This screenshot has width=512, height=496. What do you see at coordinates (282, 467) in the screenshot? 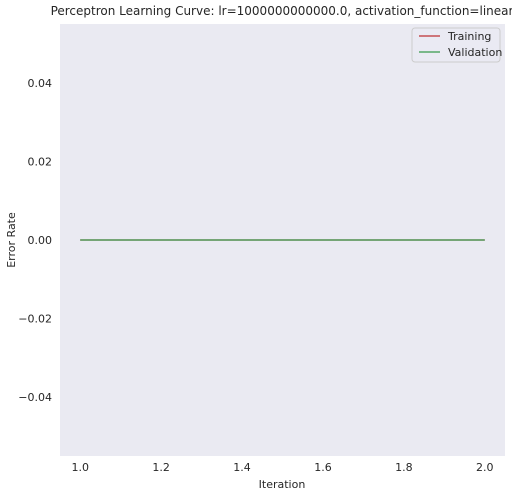
I see `x-axis-ticks: 1.0 1.2 1.4 1.6 1.8 2.0` at bounding box center [282, 467].